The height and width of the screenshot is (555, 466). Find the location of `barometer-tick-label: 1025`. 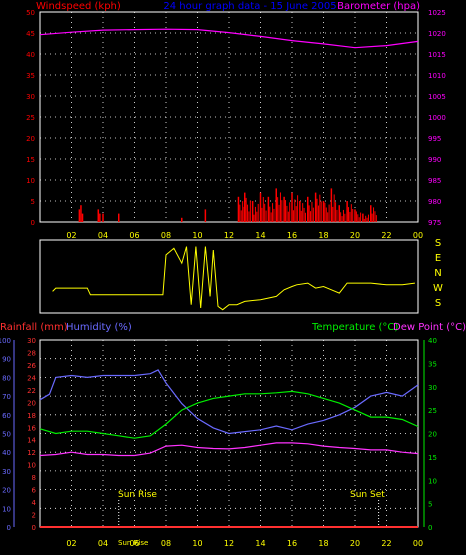

barometer-tick-label: 1025 is located at coordinates (437, 13).